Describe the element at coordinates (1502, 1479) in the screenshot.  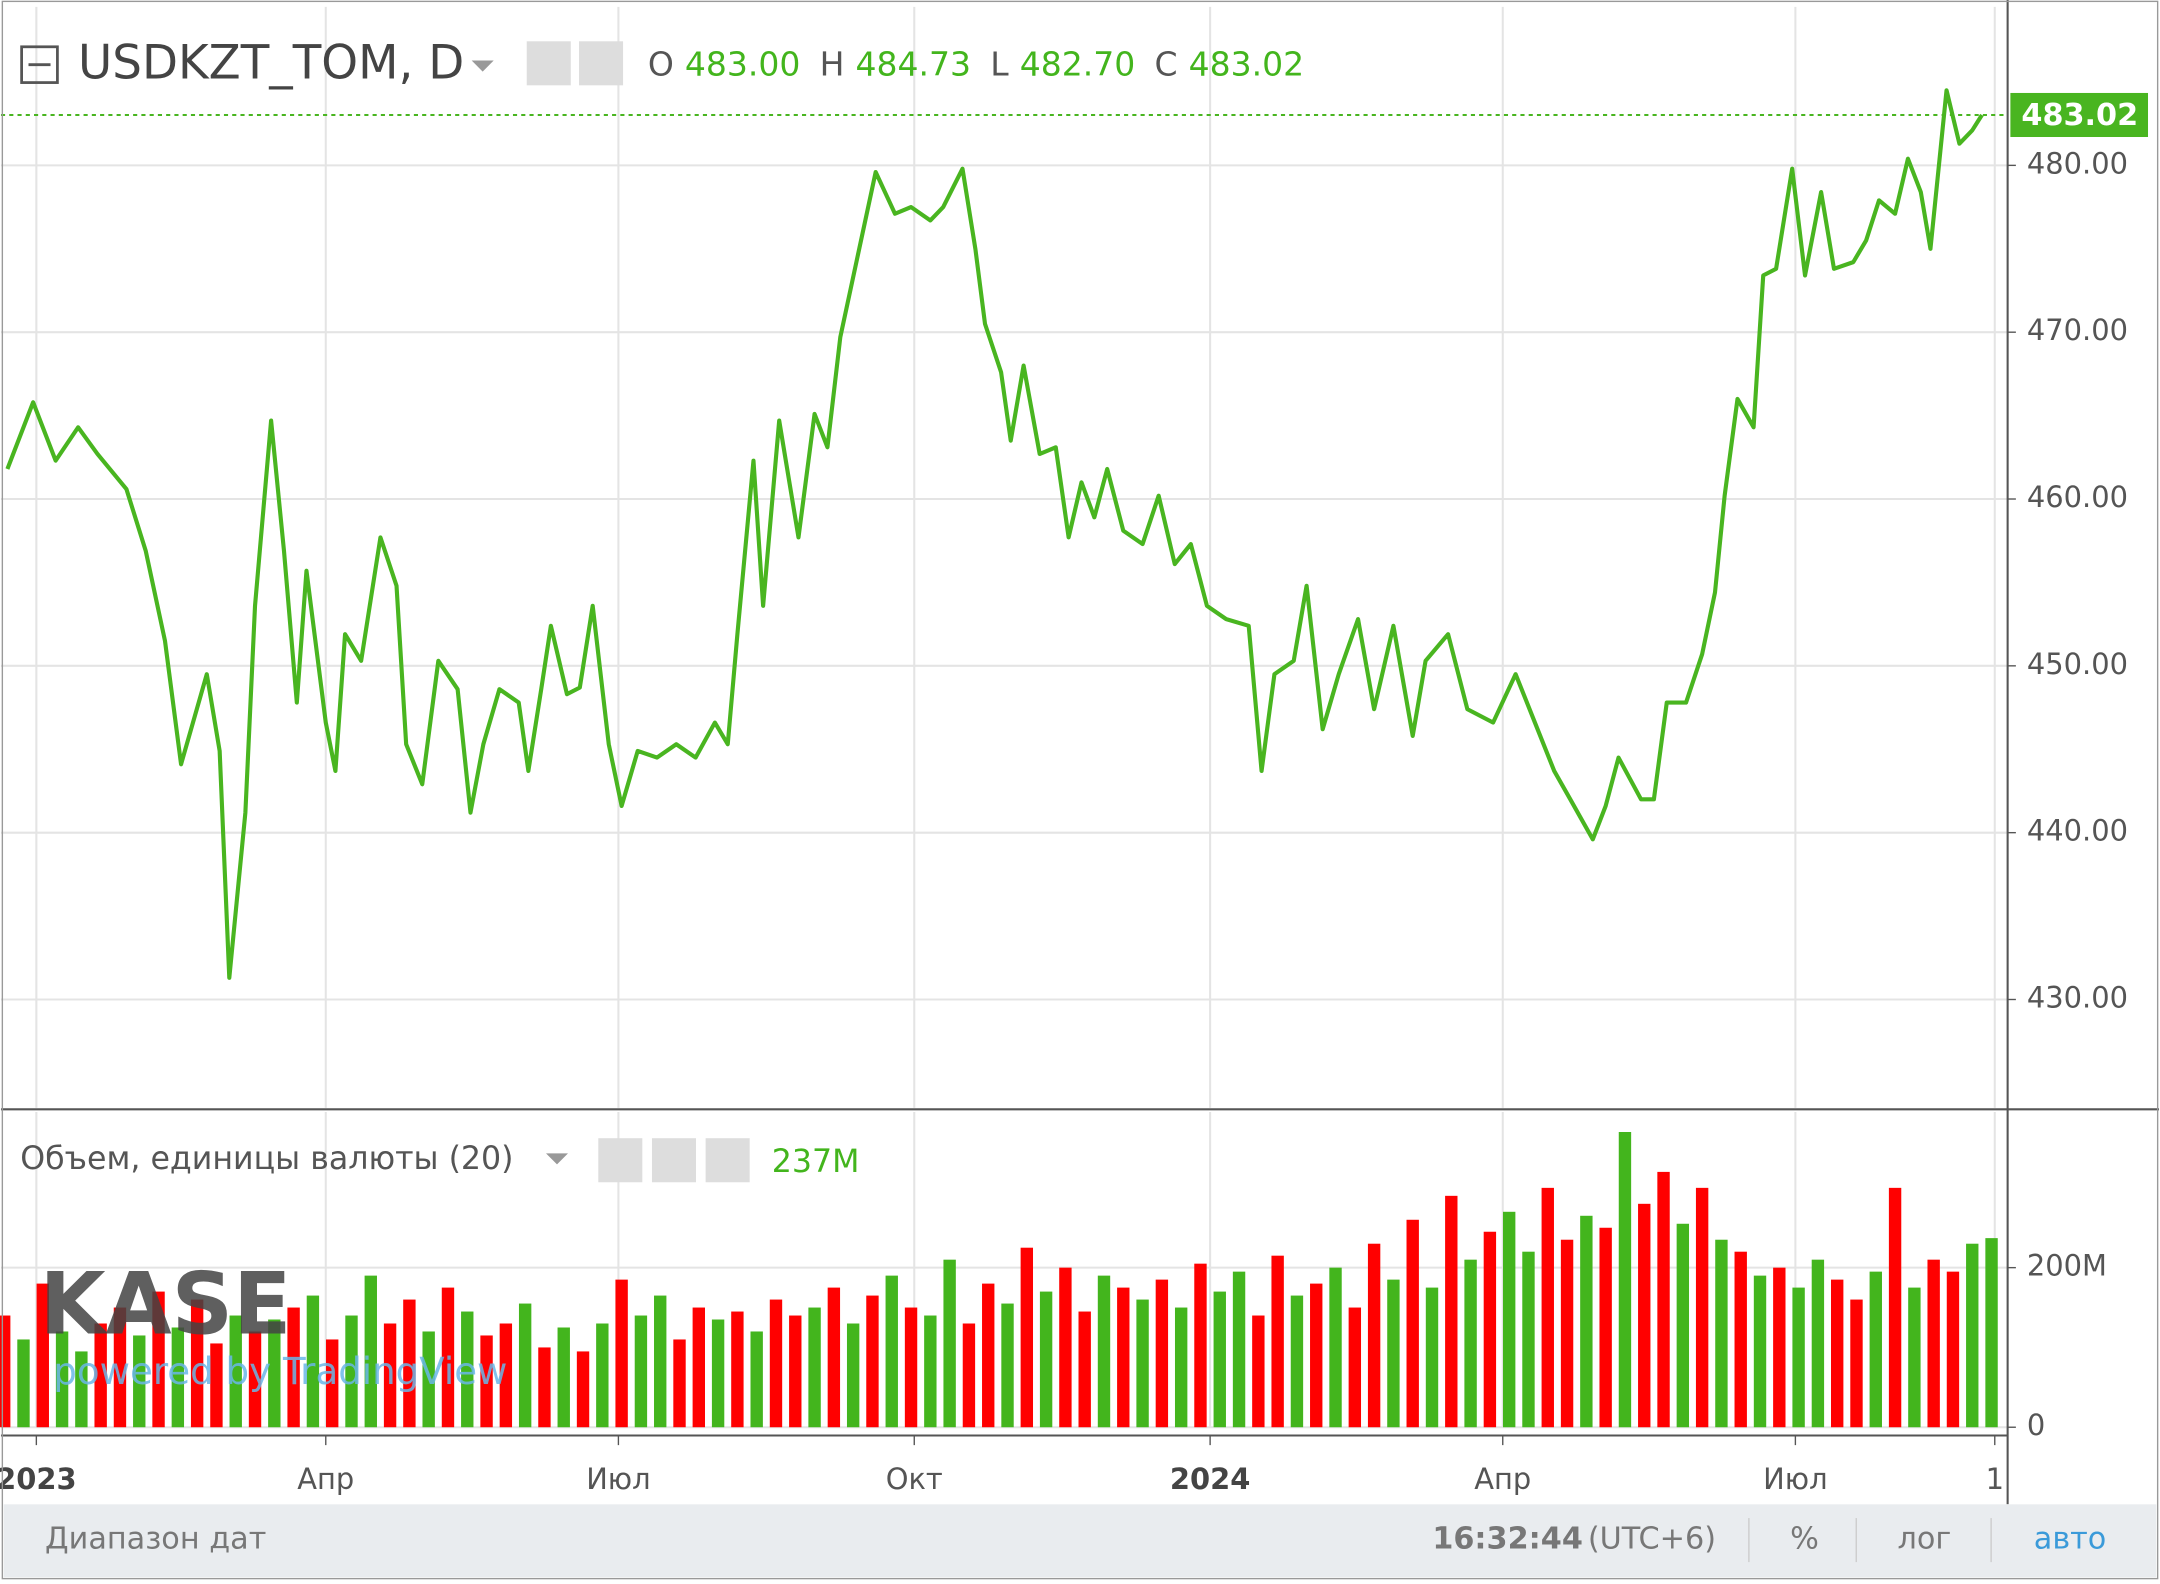
I see `x-tick-label: Апр` at that location.